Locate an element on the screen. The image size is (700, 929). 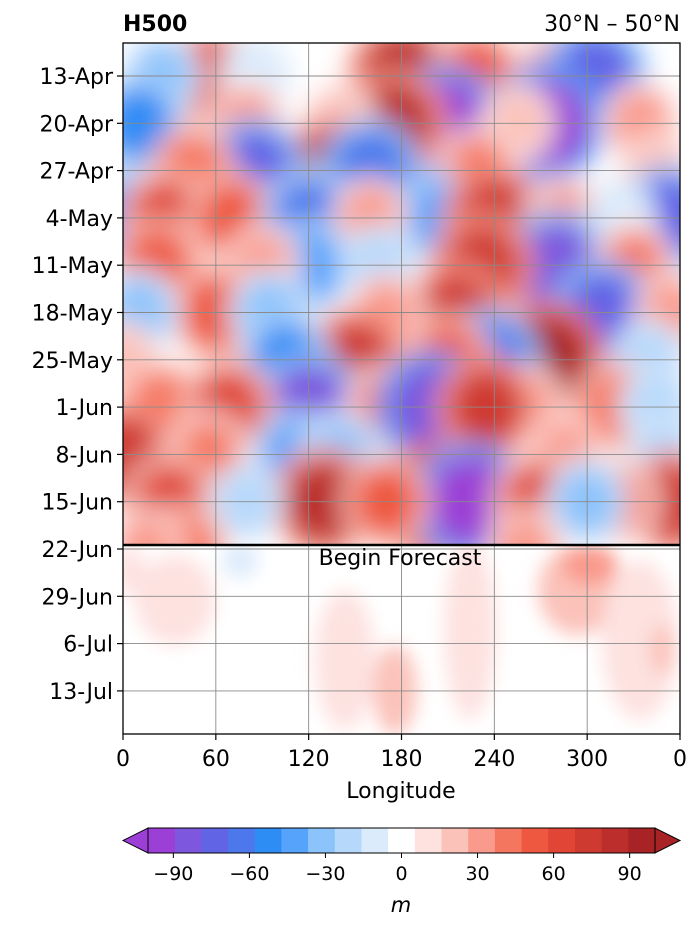
y-tick-label: 4-May is located at coordinates (79, 219).